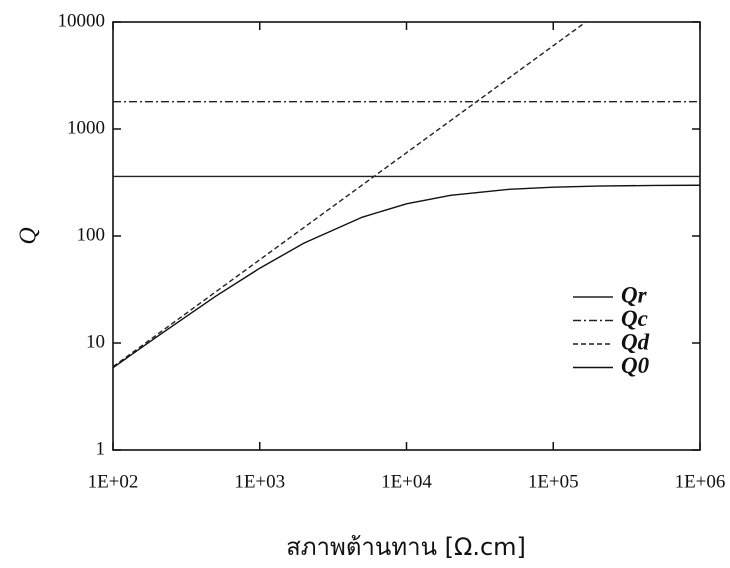  I want to click on x-tick-label: 1E+04, so click(406, 481).